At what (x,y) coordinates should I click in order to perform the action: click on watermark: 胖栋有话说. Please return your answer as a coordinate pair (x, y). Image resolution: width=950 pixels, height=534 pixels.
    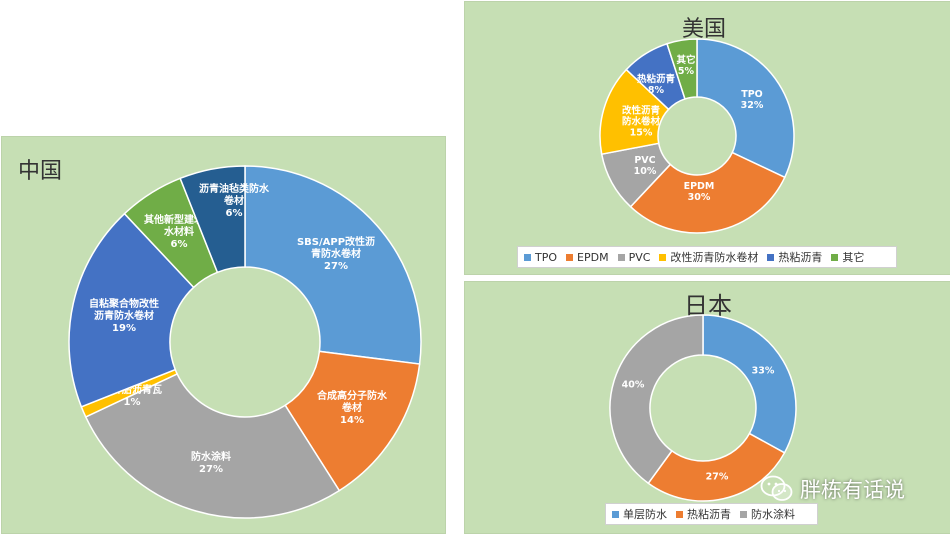
    Looking at the image, I should click on (832, 489).